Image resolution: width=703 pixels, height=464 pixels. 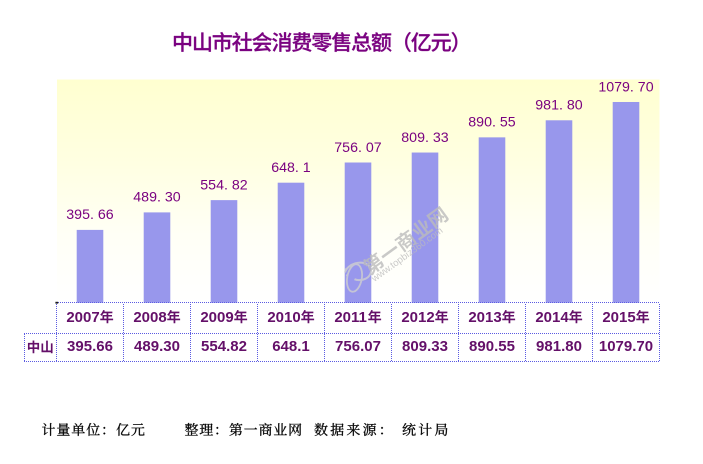 I want to click on svg-text: 489.30, so click(x=157, y=346).